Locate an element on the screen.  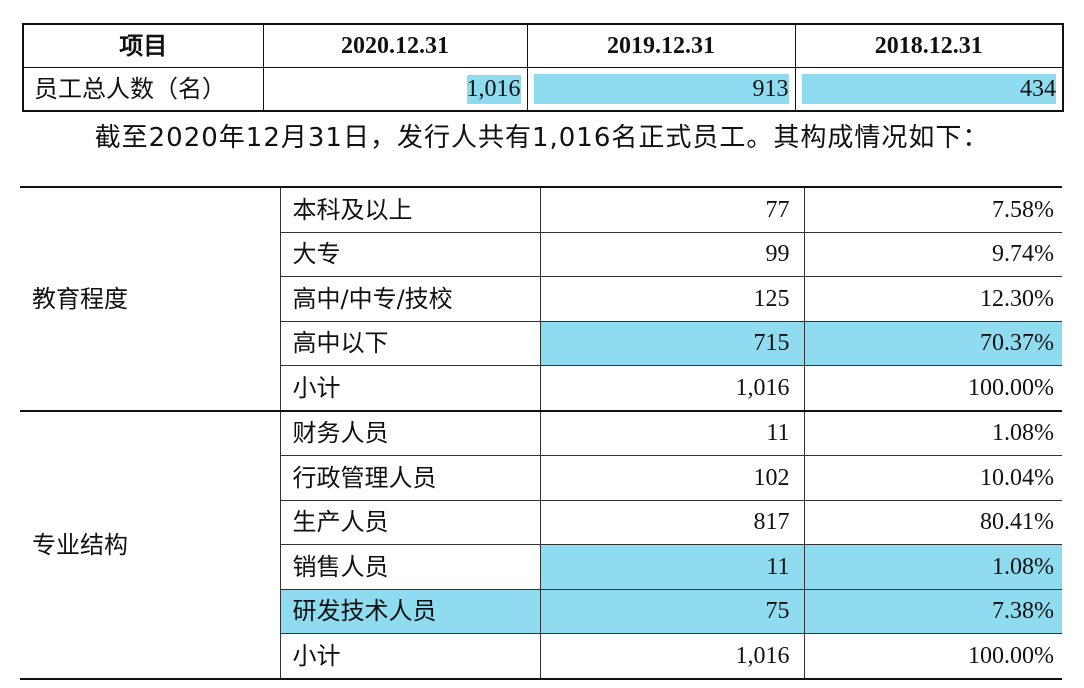
group-label: 教育程度 is located at coordinates (150, 299).